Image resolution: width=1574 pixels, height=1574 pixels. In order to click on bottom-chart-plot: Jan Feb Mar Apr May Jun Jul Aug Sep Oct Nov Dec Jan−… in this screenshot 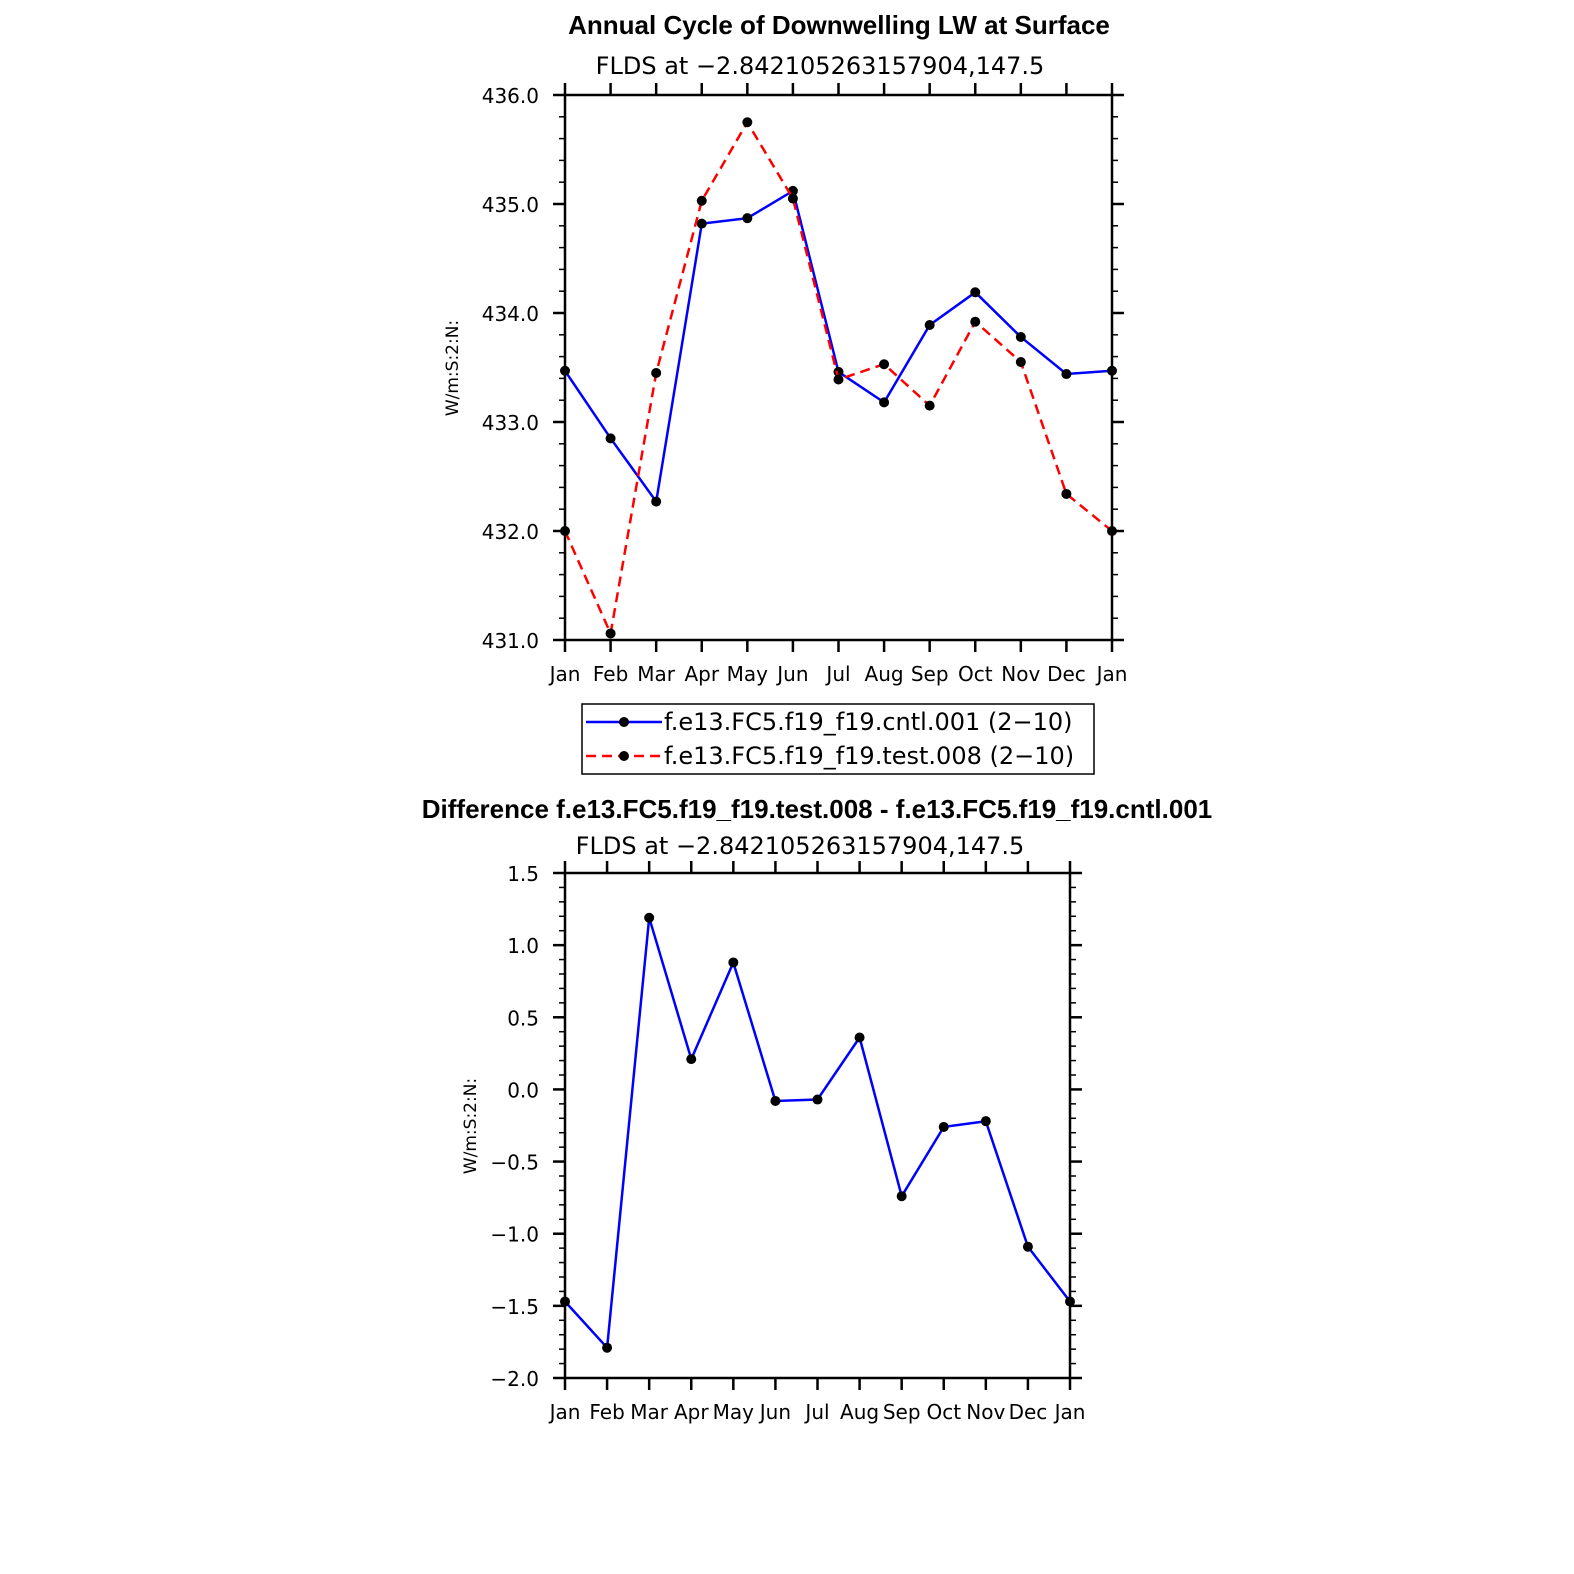, I will do `click(787, 1142)`.